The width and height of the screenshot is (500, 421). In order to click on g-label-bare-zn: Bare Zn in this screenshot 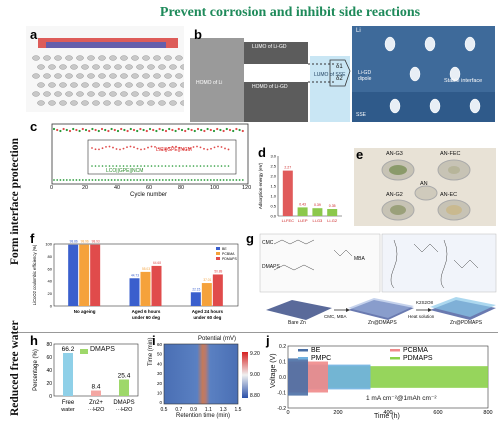, I will do `click(297, 323)`.